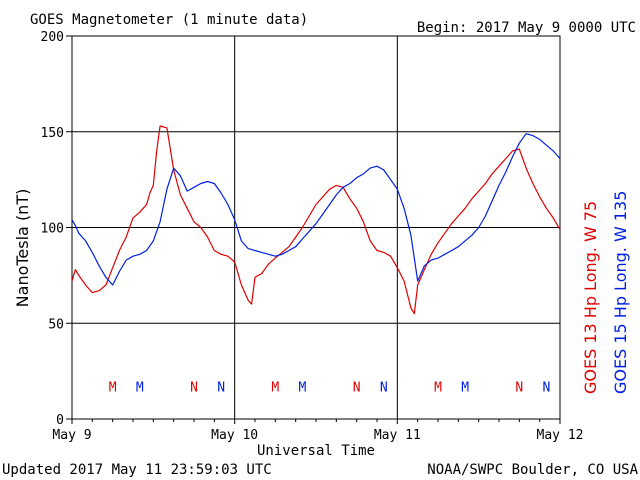  Describe the element at coordinates (526, 28) in the screenshot. I see `begin-label: Begin: 2017 May 9 0000 UTC` at that location.